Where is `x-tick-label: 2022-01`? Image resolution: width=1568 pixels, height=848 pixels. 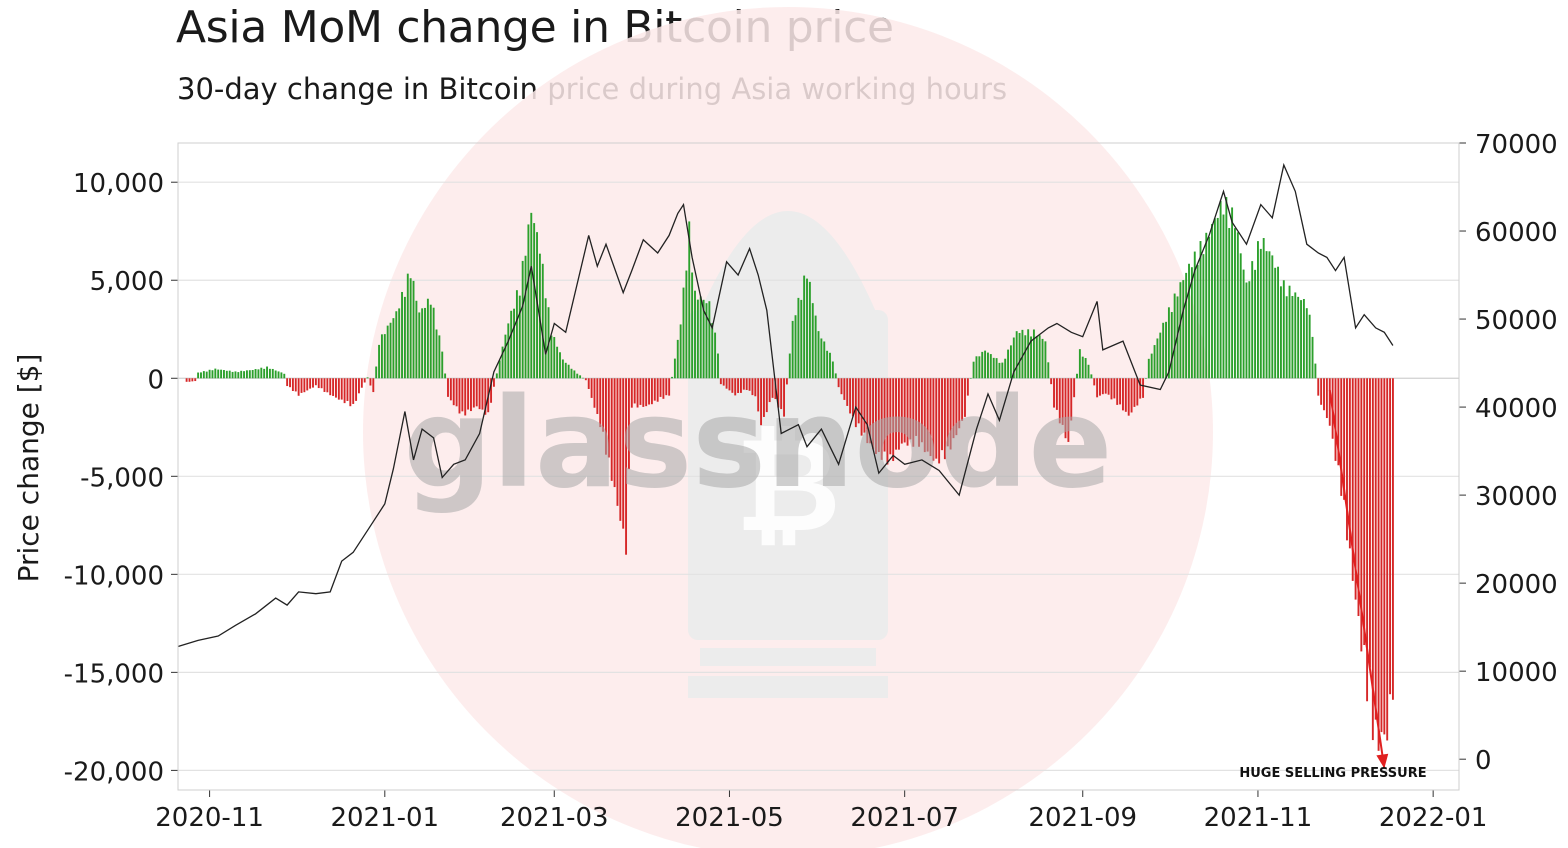
x-tick-label: 2022-01 is located at coordinates (1433, 818).